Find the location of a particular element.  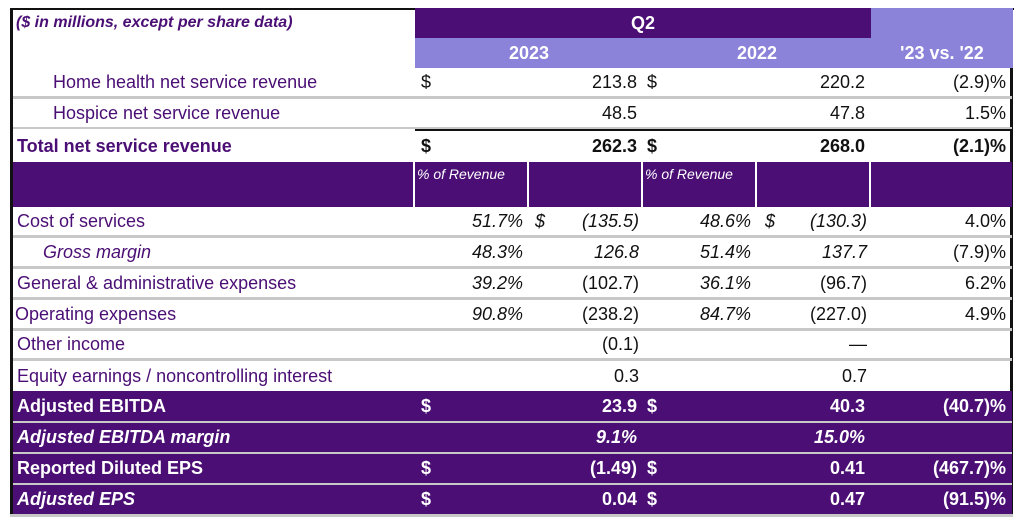

value-change: 6.2% is located at coordinates (985, 282).